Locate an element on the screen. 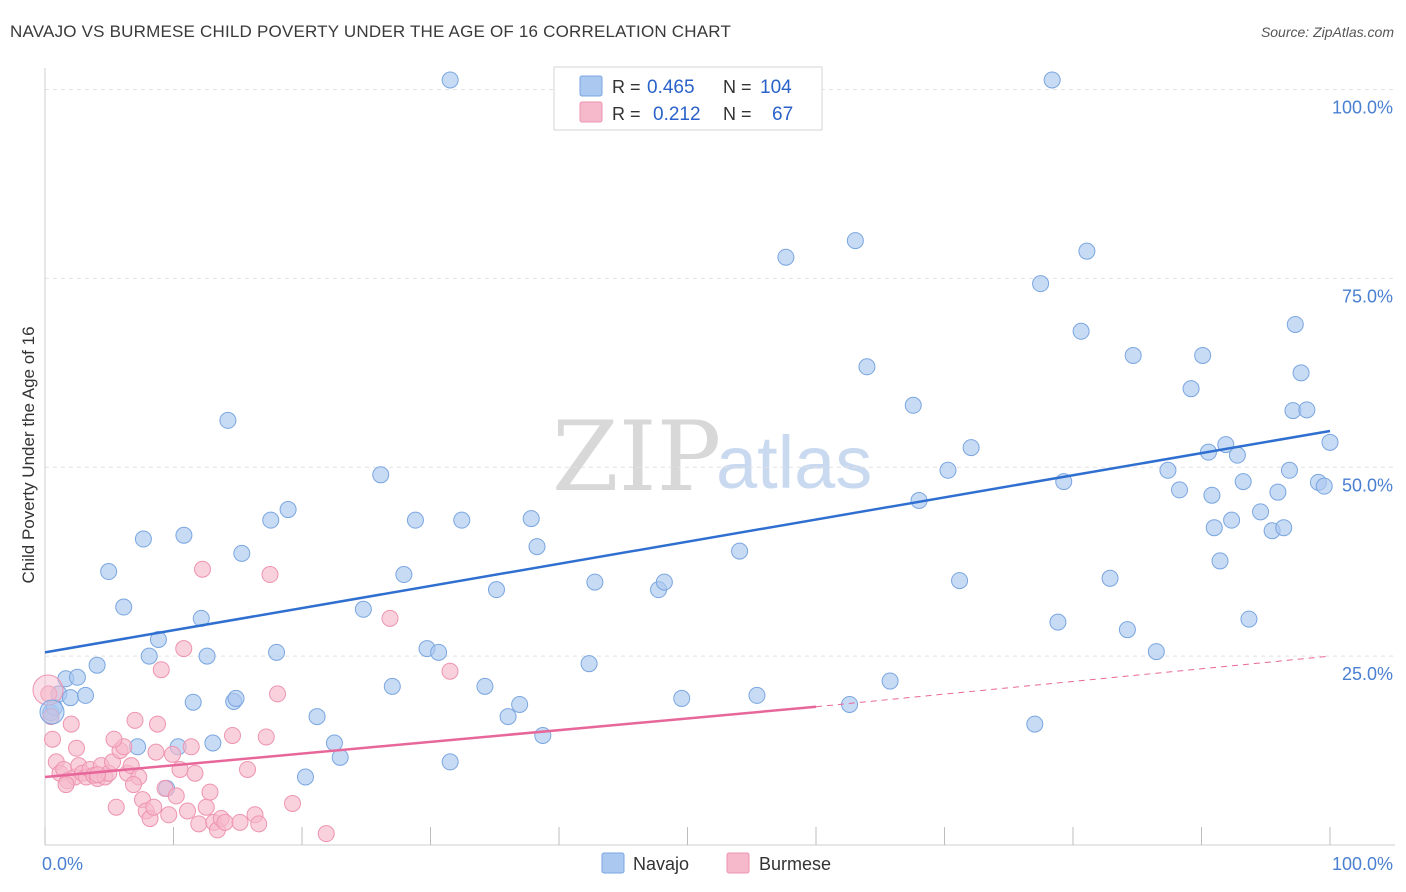 The height and width of the screenshot is (892, 1406). source-label: Source: ZipAtlas.com is located at coordinates (1327, 32).